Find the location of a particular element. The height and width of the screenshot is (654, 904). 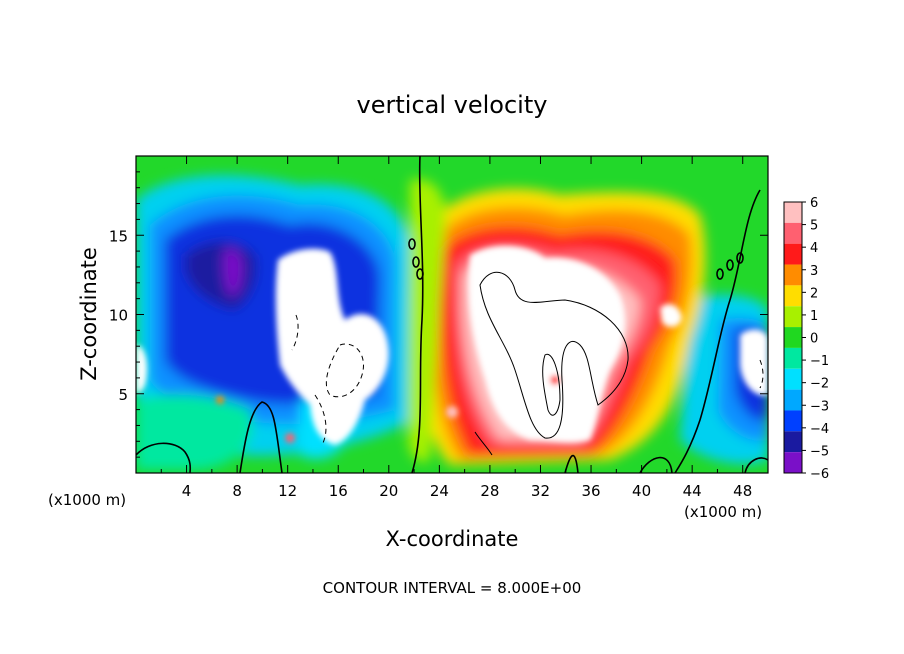

y-axis-label: Z-coordinate is located at coordinates (89, 314).